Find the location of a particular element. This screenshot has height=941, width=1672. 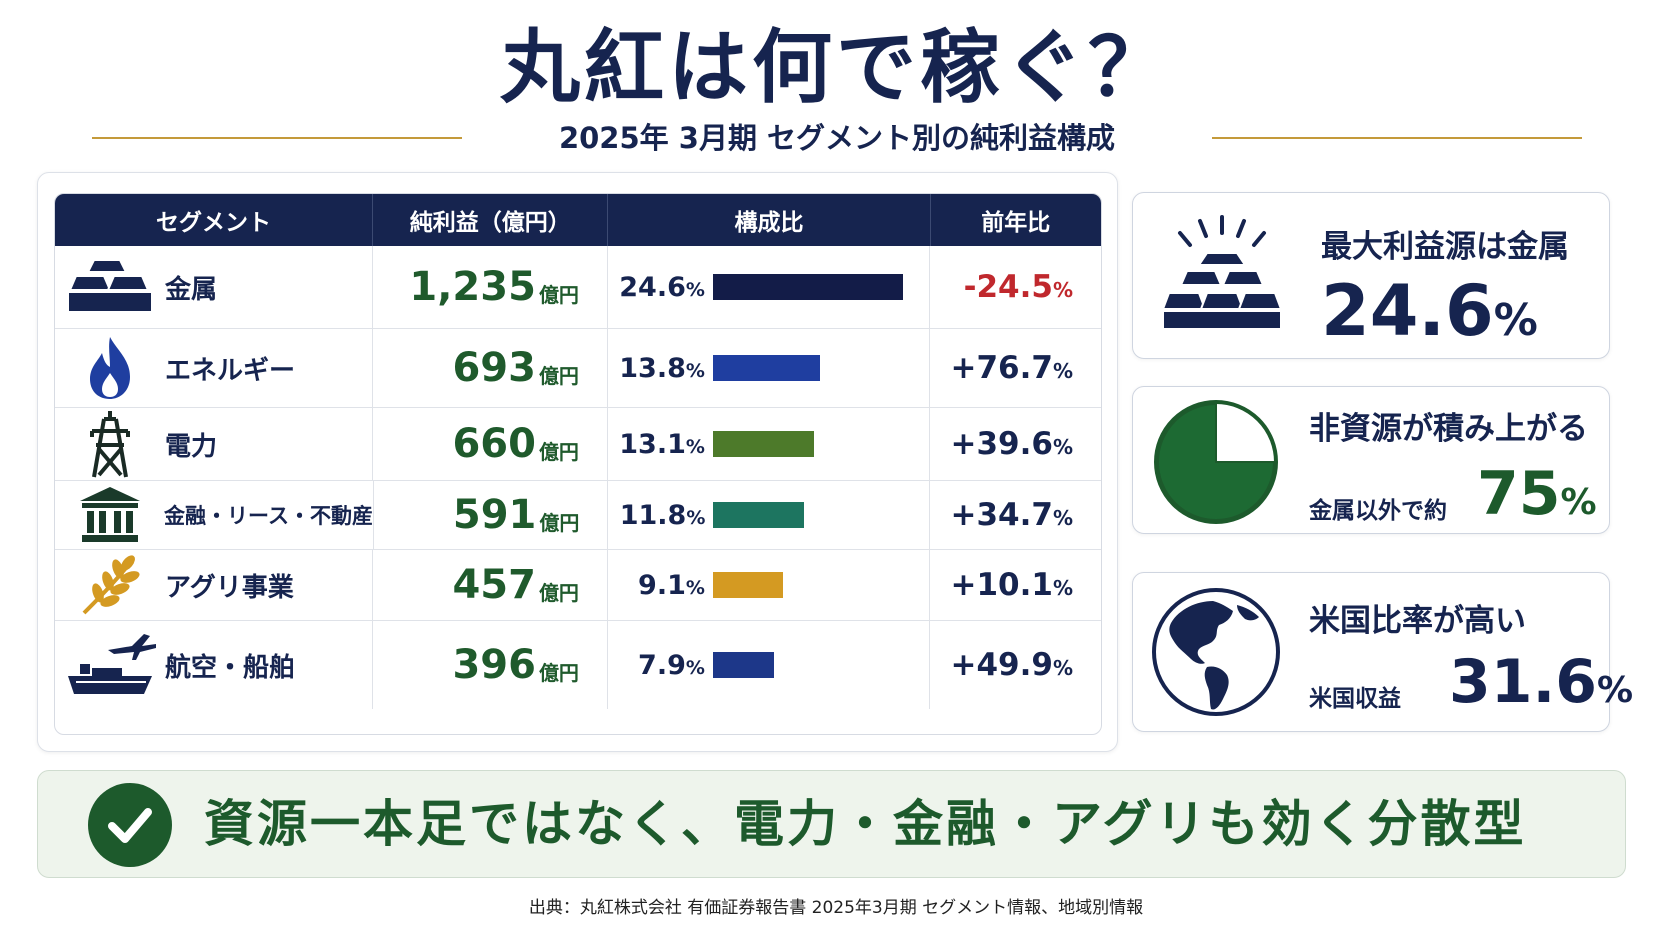

yoy-label: +39.6% is located at coordinates (1011, 444).